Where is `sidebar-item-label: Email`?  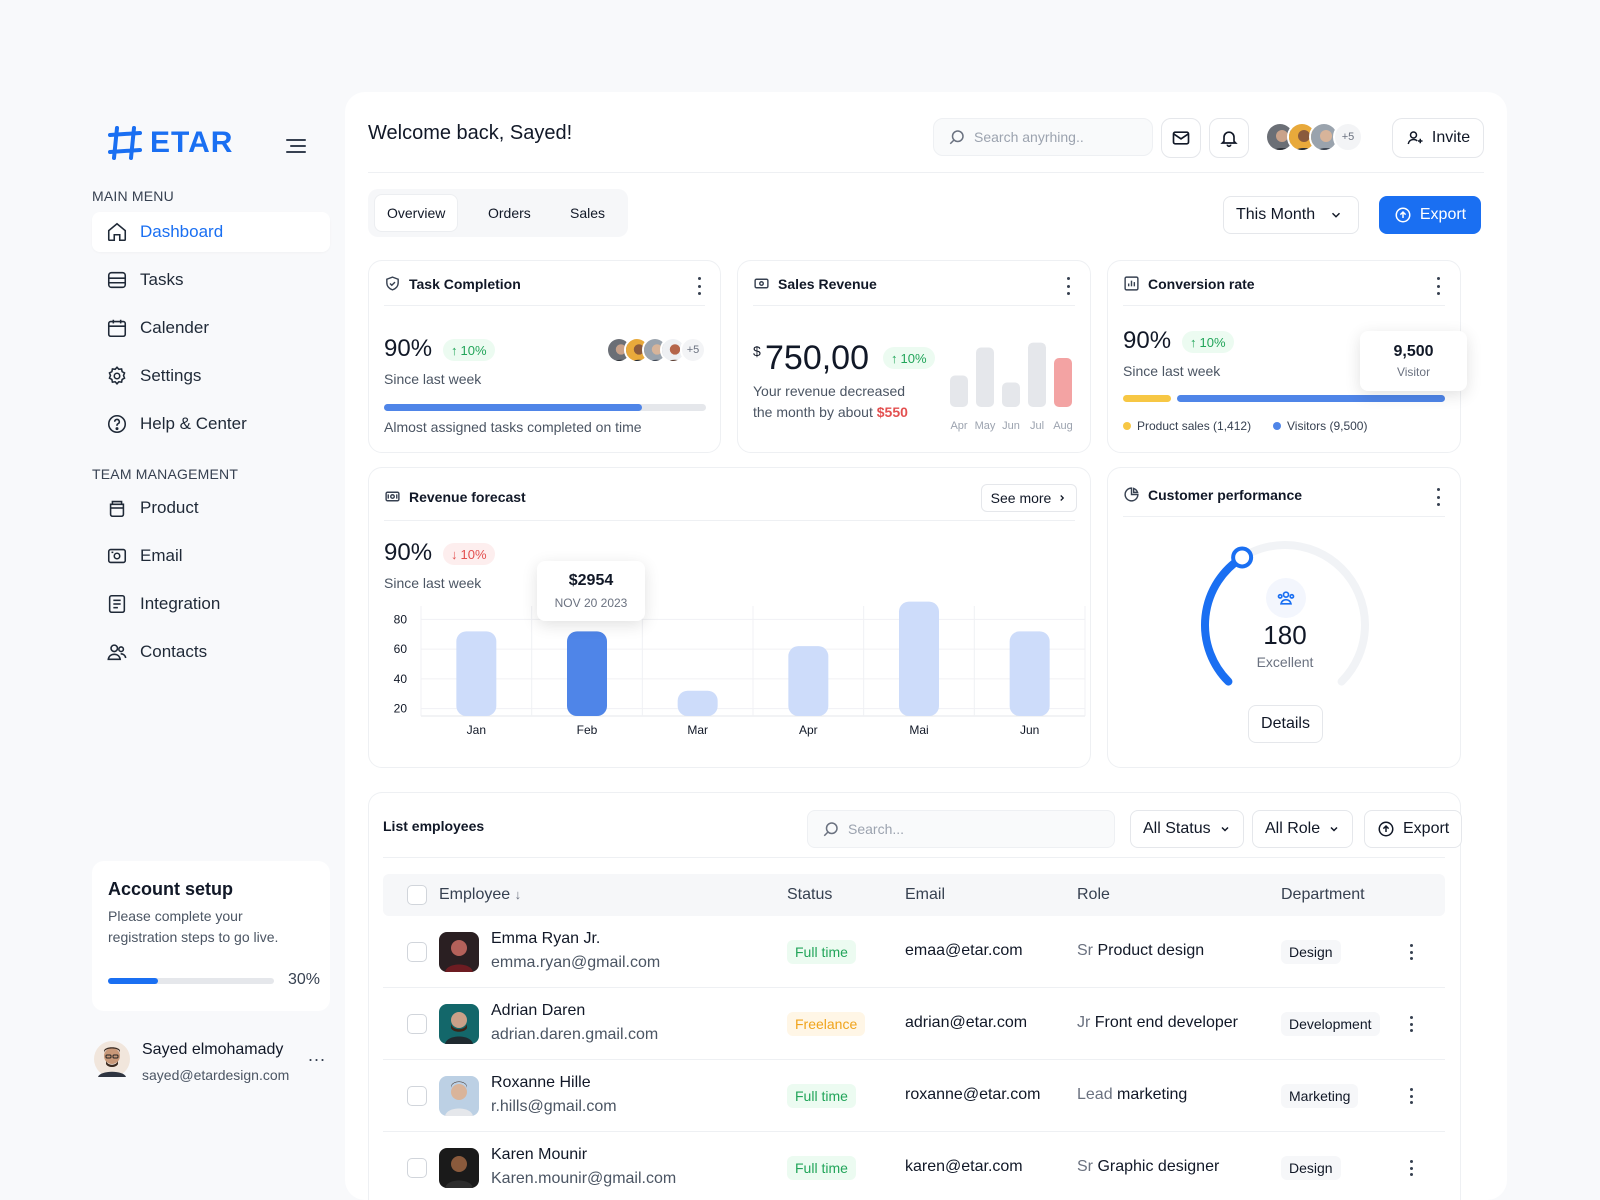
sidebar-item-label: Email is located at coordinates (161, 555).